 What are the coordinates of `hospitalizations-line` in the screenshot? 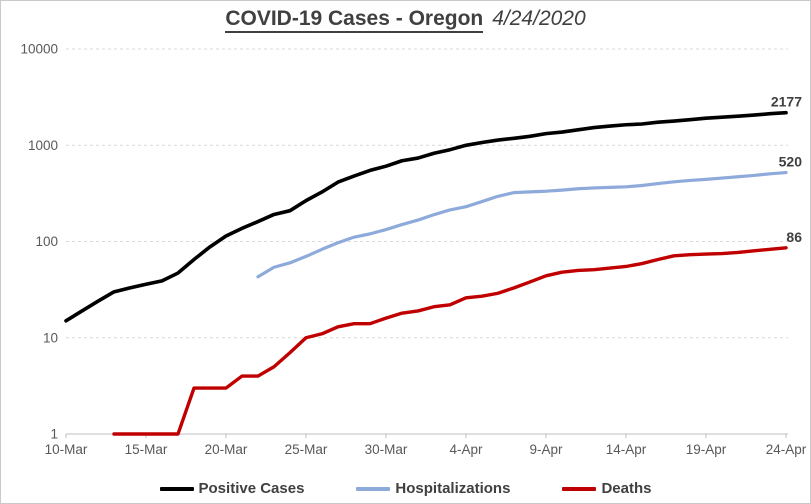 It's located at (522, 224).